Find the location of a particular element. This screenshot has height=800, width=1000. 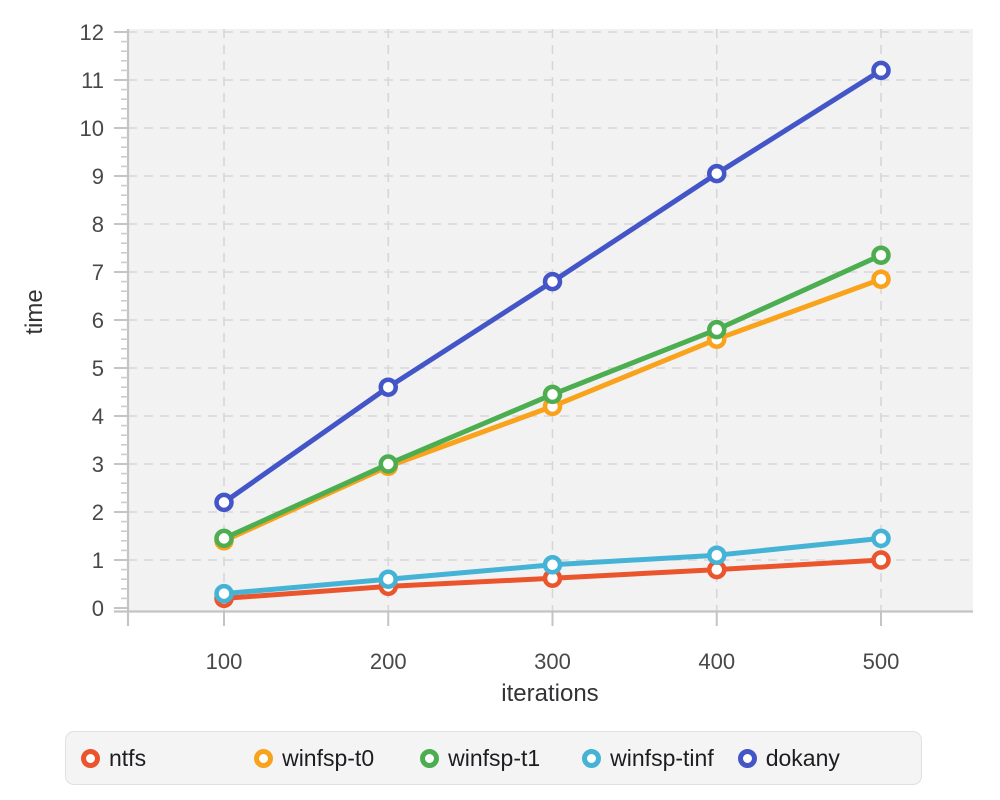

legend-label: dokany is located at coordinates (802, 757).